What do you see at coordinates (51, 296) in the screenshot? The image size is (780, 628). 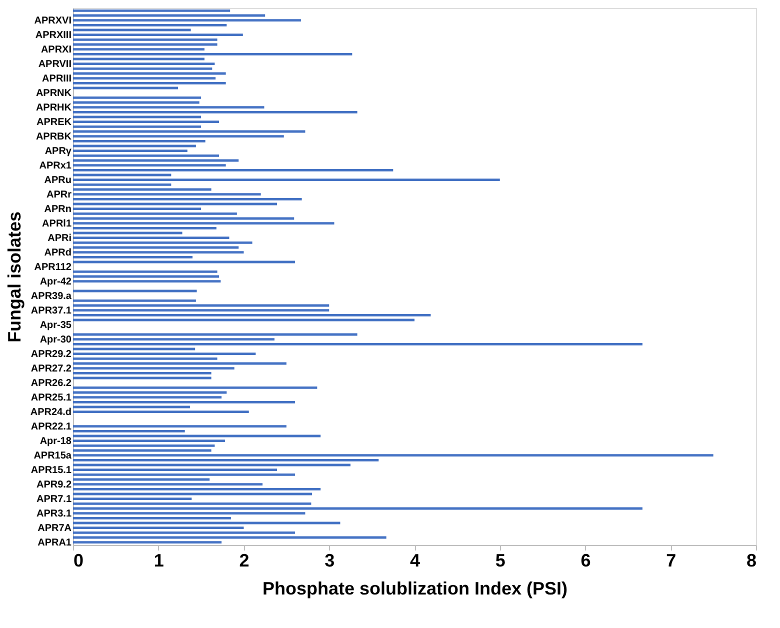 I see `y-tick-label: APR39.a` at bounding box center [51, 296].